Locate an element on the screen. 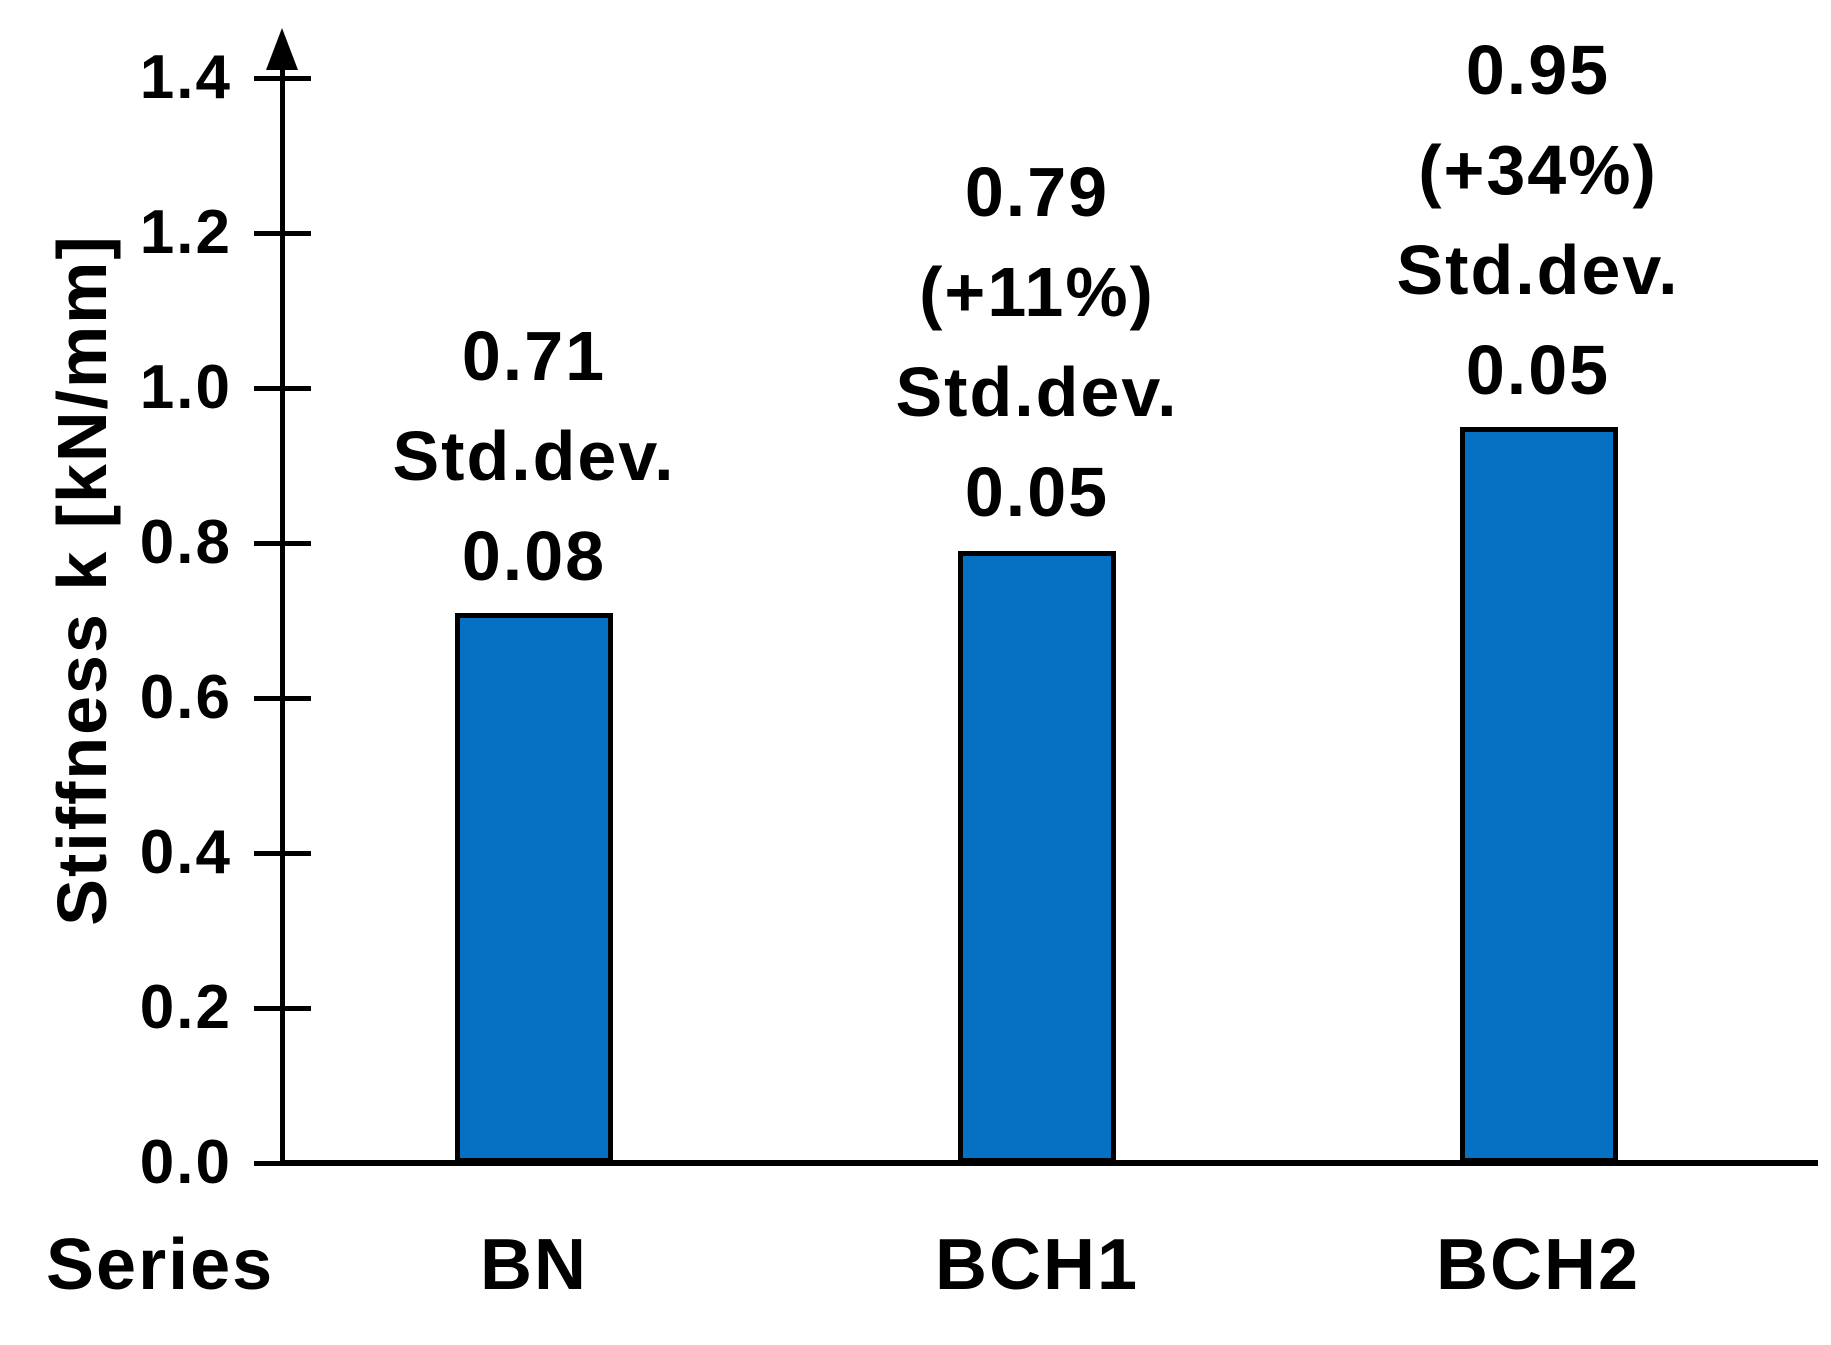  x-axis-line is located at coordinates (1049, 1163).